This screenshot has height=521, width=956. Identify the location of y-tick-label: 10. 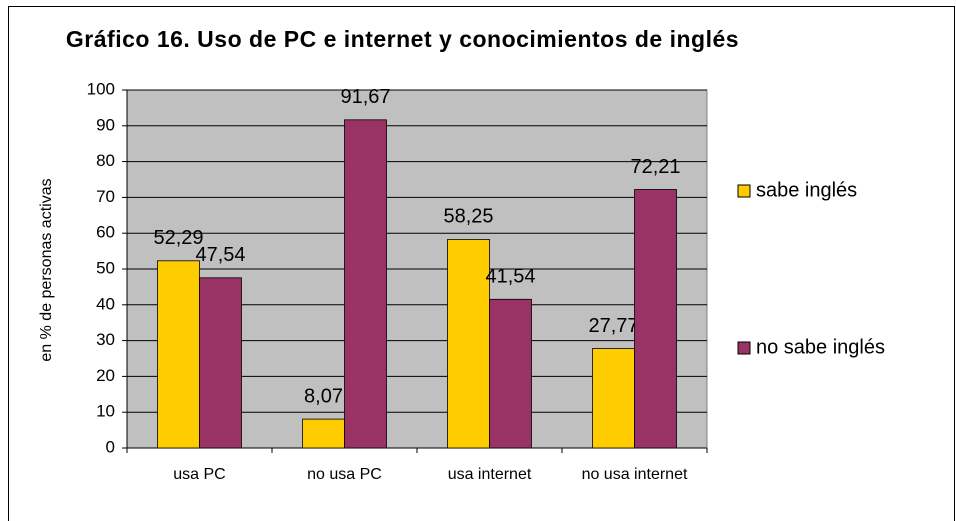
(105, 411).